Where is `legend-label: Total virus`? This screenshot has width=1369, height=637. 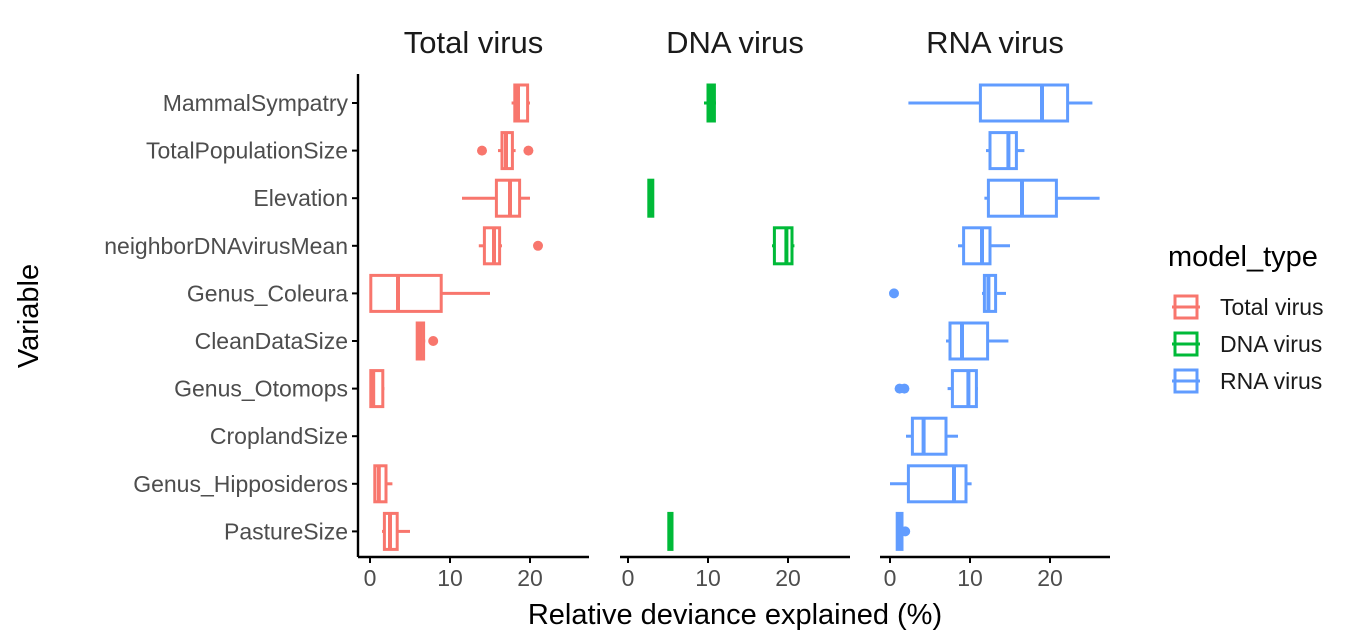 legend-label: Total virus is located at coordinates (1272, 307).